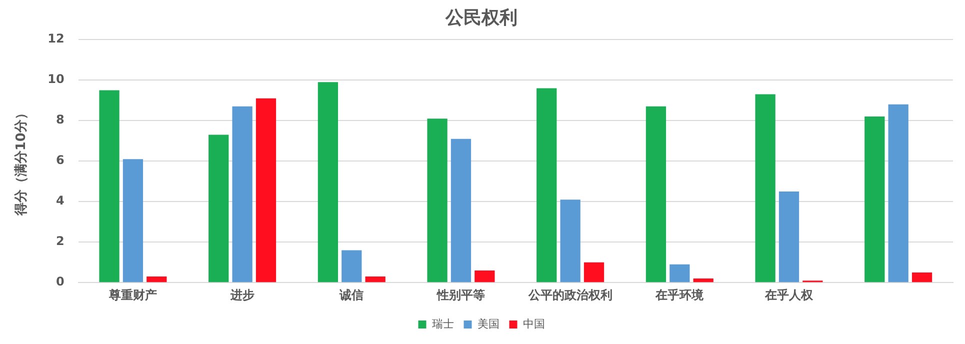 This screenshot has height=344, width=965. What do you see at coordinates (460, 295) in the screenshot?
I see `x-tick-label: 性别平等` at bounding box center [460, 295].